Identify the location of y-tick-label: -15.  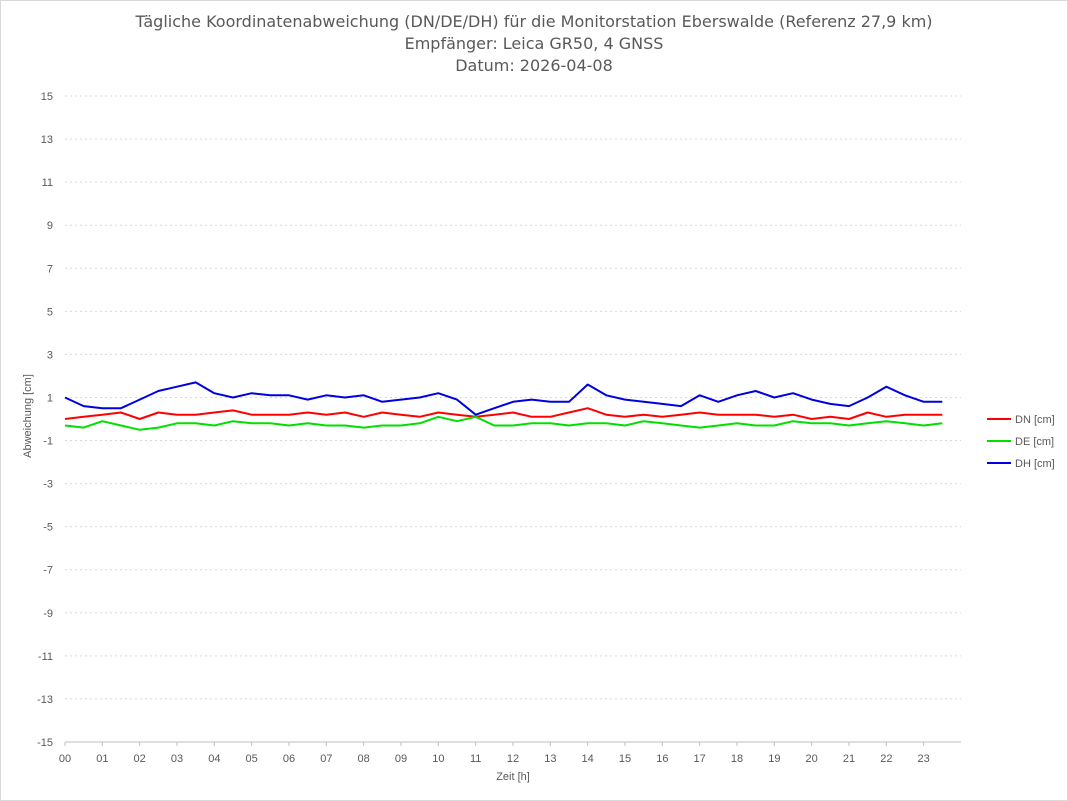
(45, 743).